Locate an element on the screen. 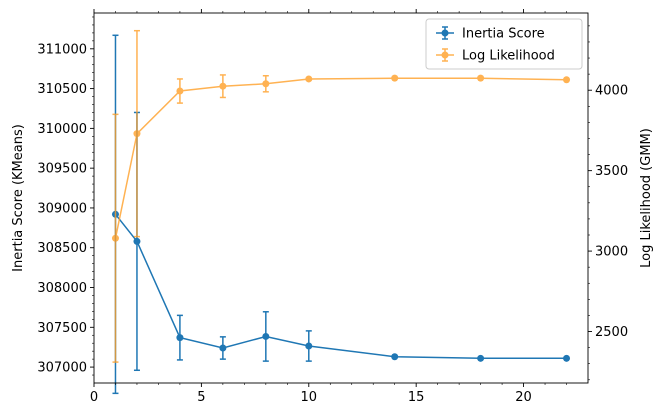  x-tick-label: 20 is located at coordinates (523, 397).